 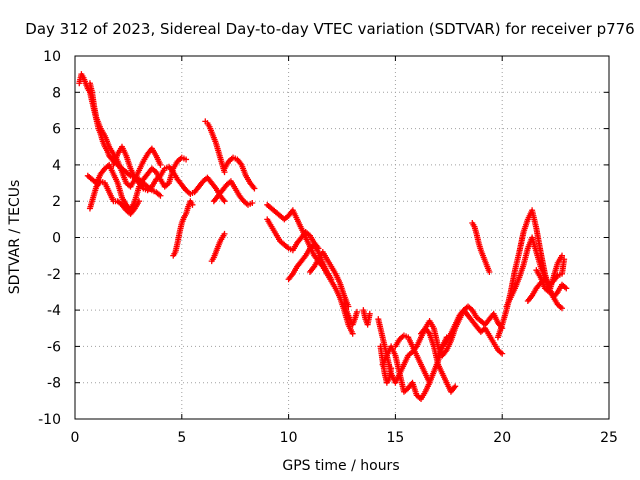 I want to click on x-tick-label: 25, so click(x=609, y=438).